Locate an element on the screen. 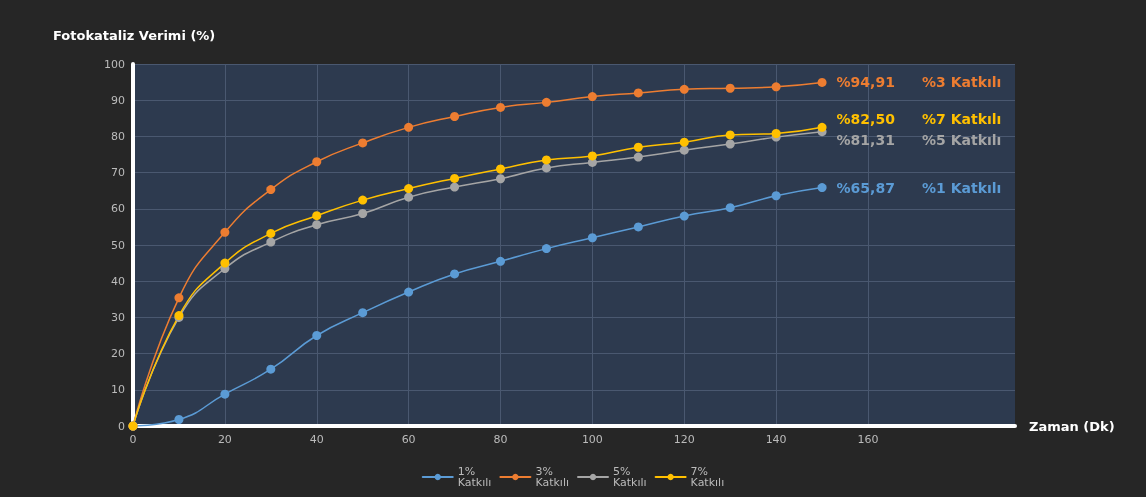 The width and height of the screenshot is (1146, 497). legend-label: 1% Katkılı is located at coordinates (474, 477).